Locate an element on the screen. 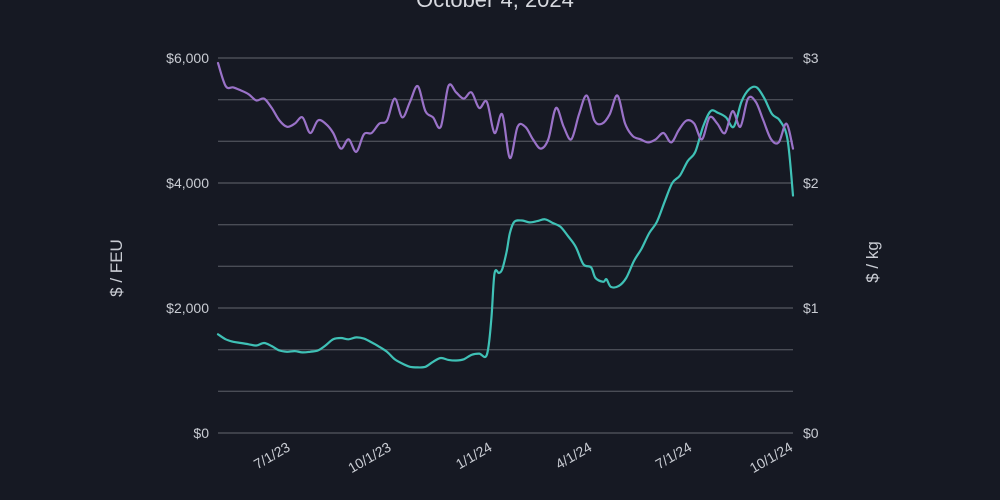  right-tick-label-0: $0 is located at coordinates (811, 433).